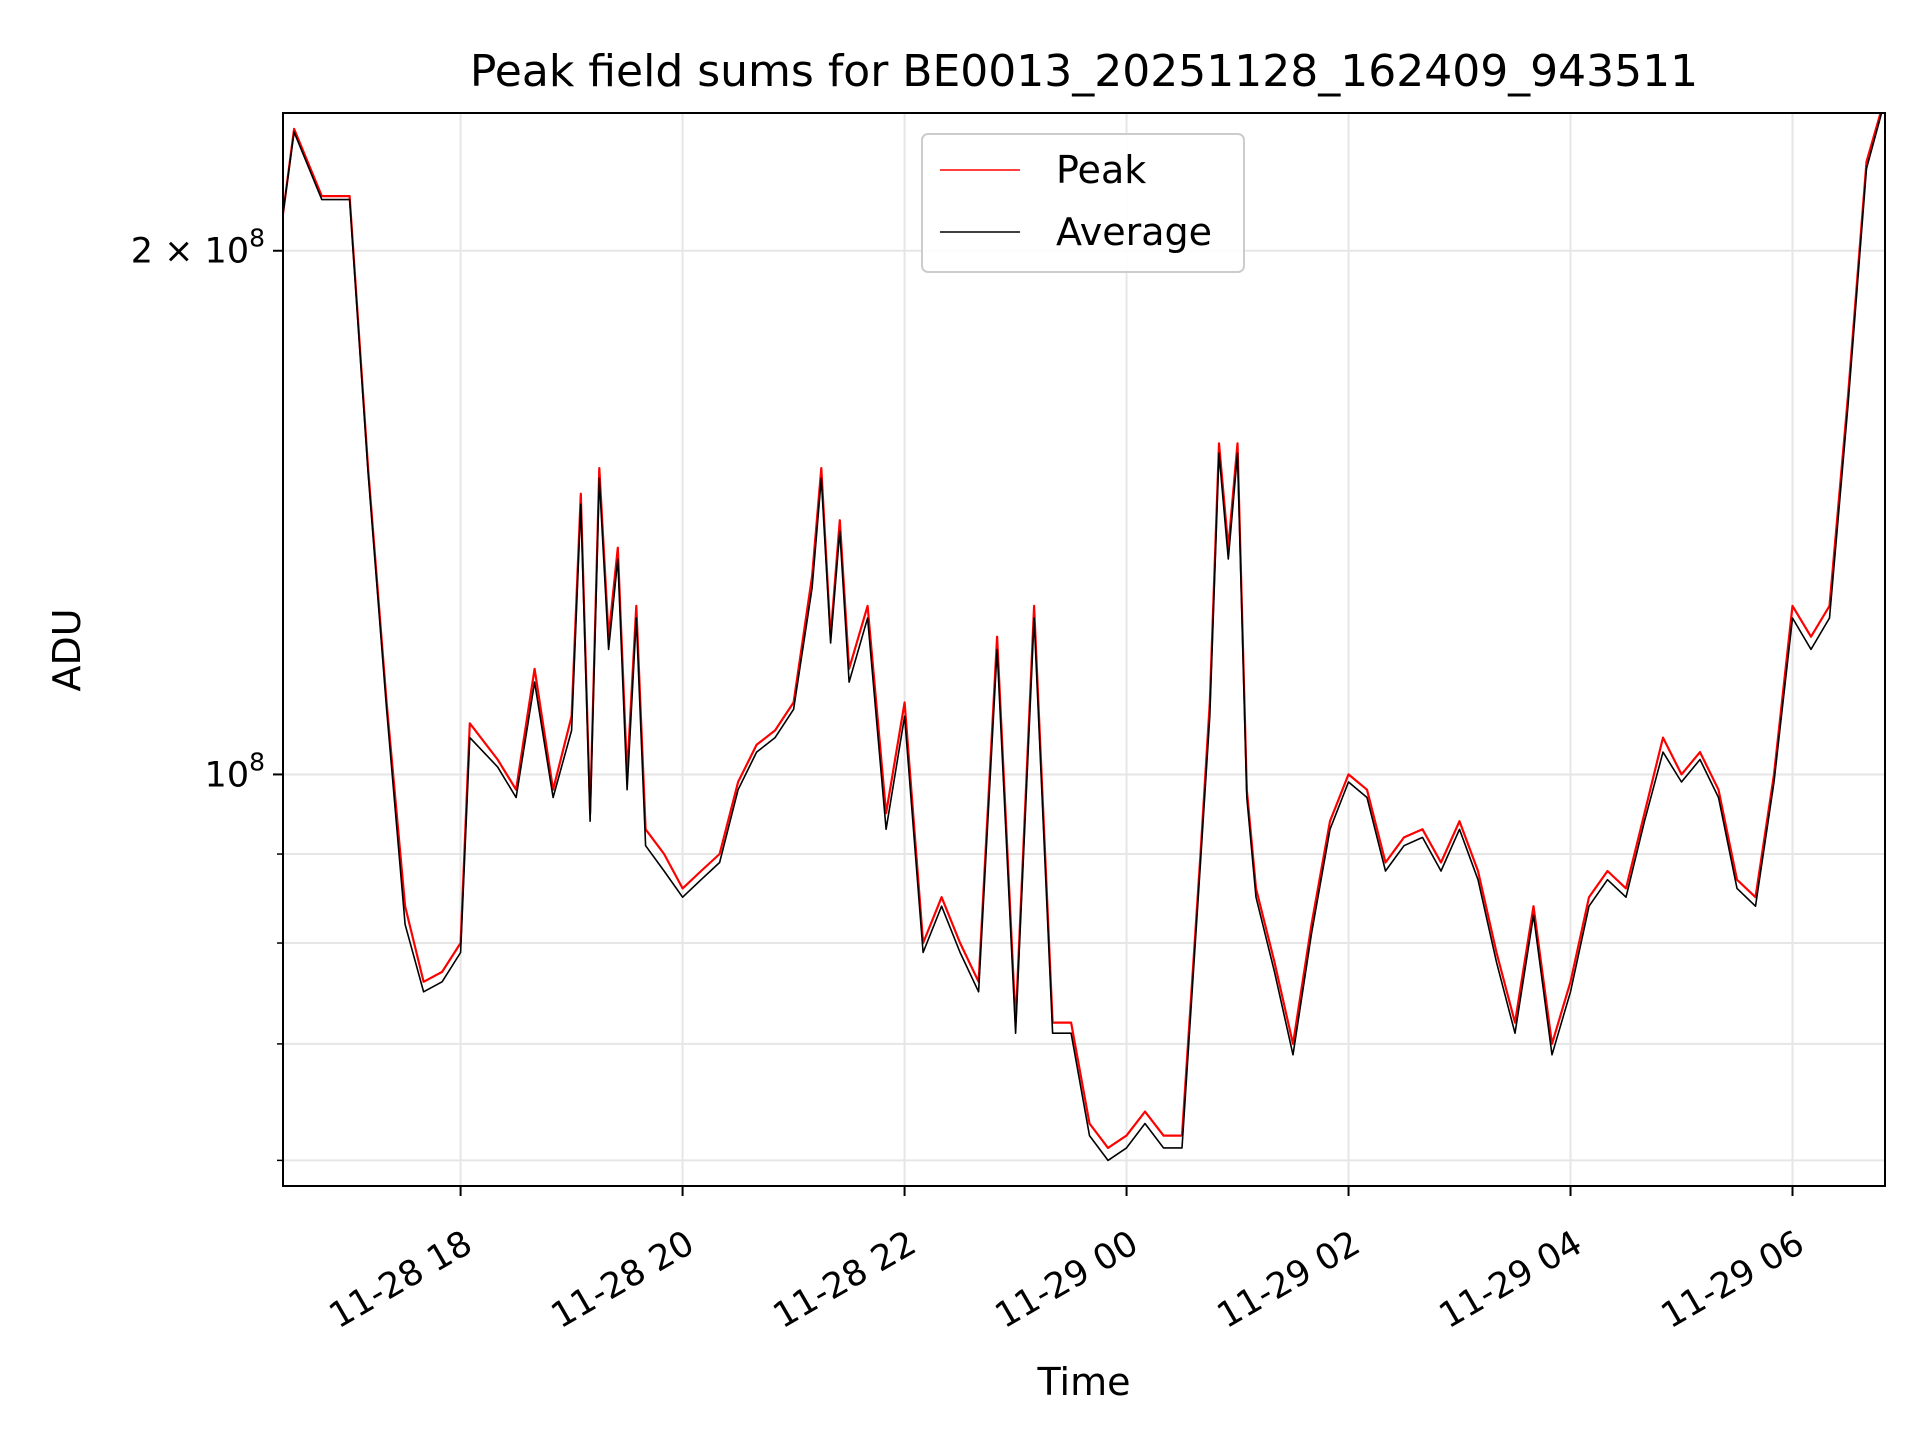 The width and height of the screenshot is (1920, 1440). Describe the element at coordinates (198, 248) in the screenshot. I see `y-tick-label: 2 × 108` at that location.